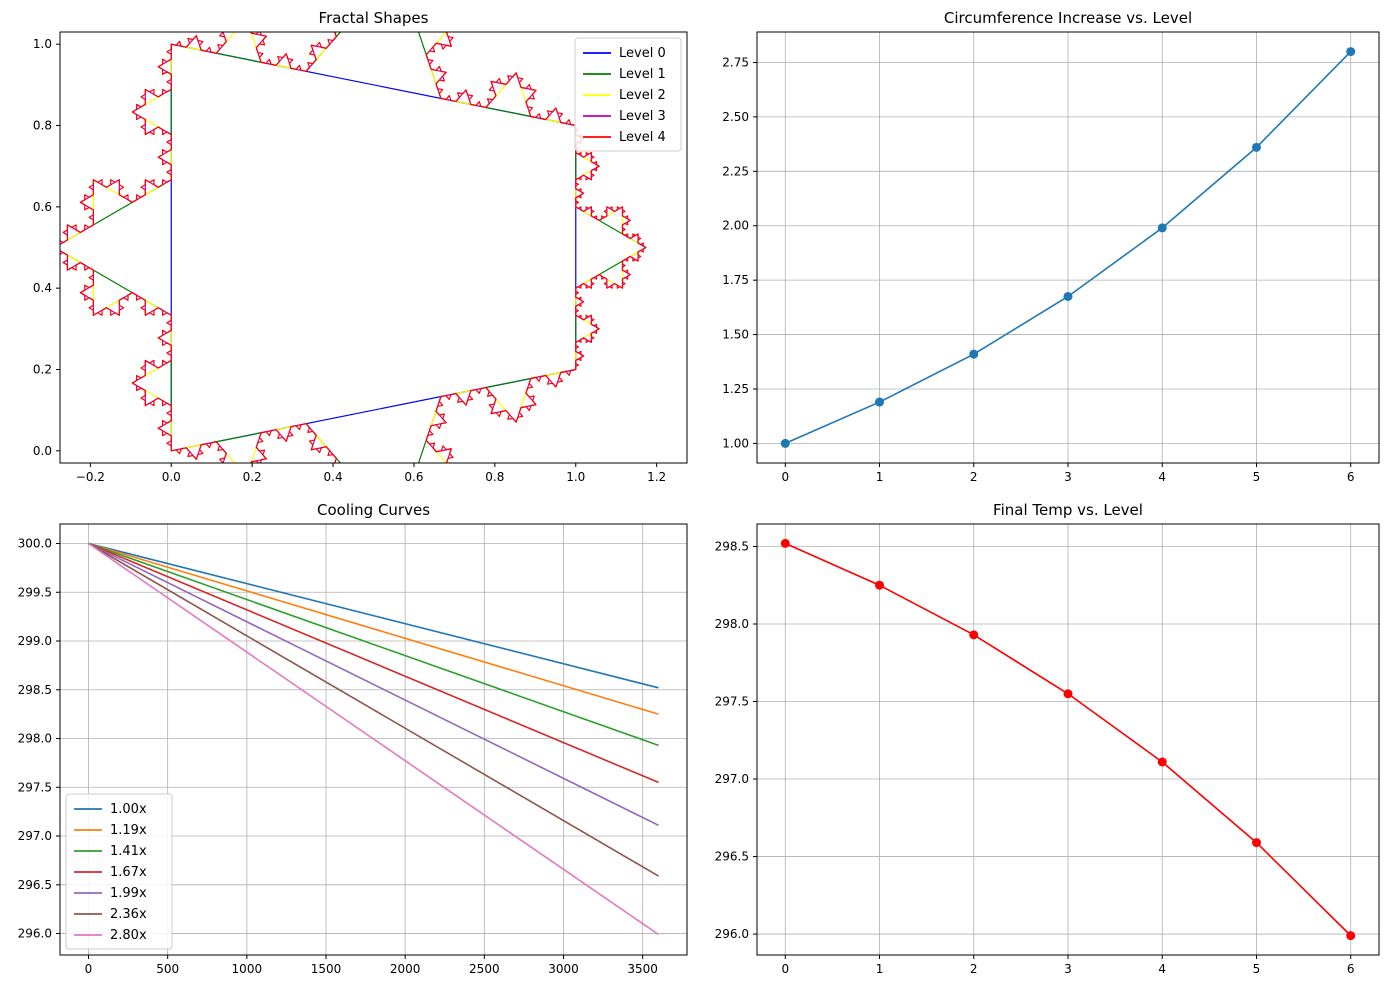  I want to click on x-tick-label: 5, so click(1257, 969).